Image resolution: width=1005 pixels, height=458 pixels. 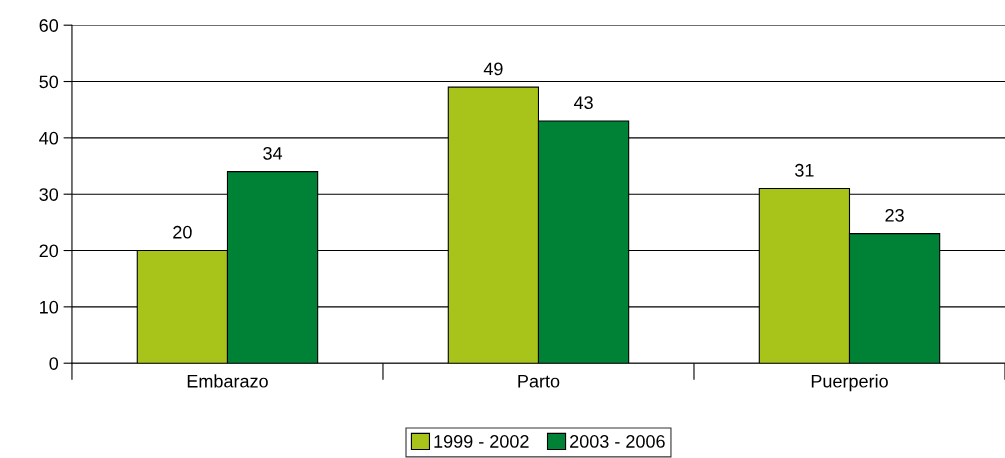 What do you see at coordinates (894, 215) in the screenshot?
I see `data-label: 23` at bounding box center [894, 215].